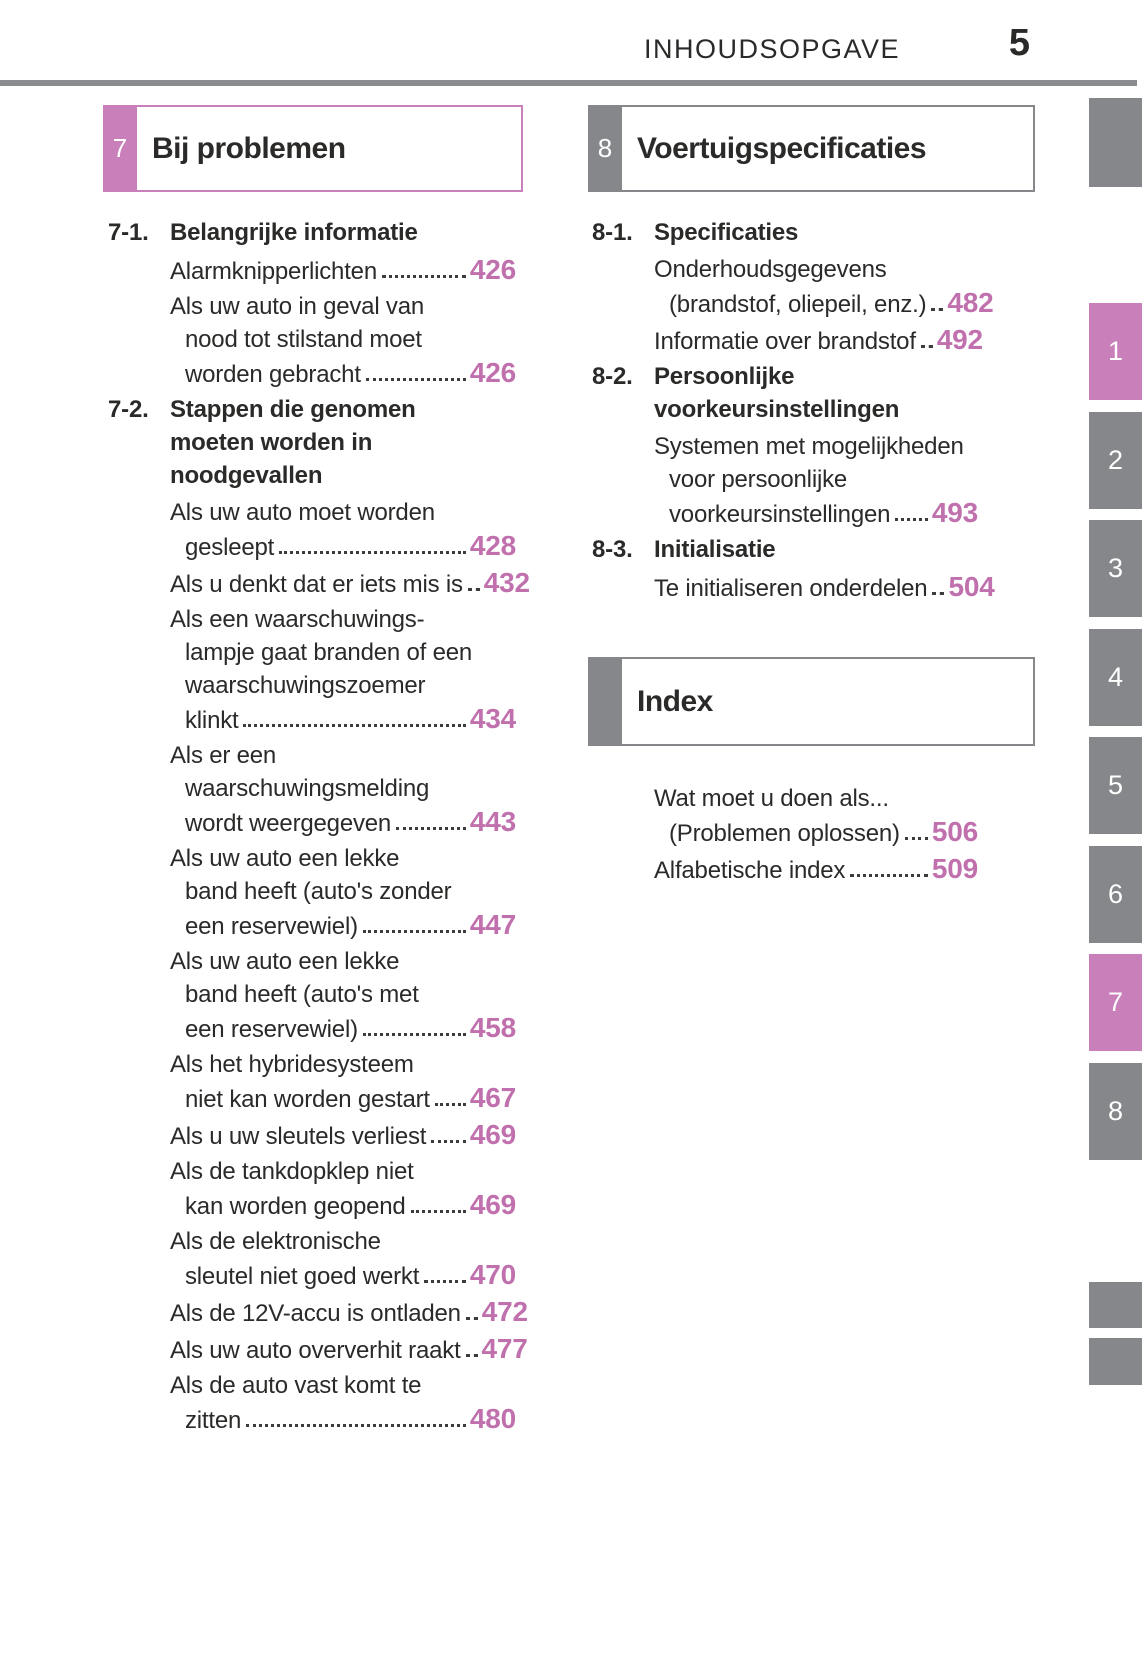  I want to click on toc-row: Als de tankdopklep niet, so click(312, 1171).